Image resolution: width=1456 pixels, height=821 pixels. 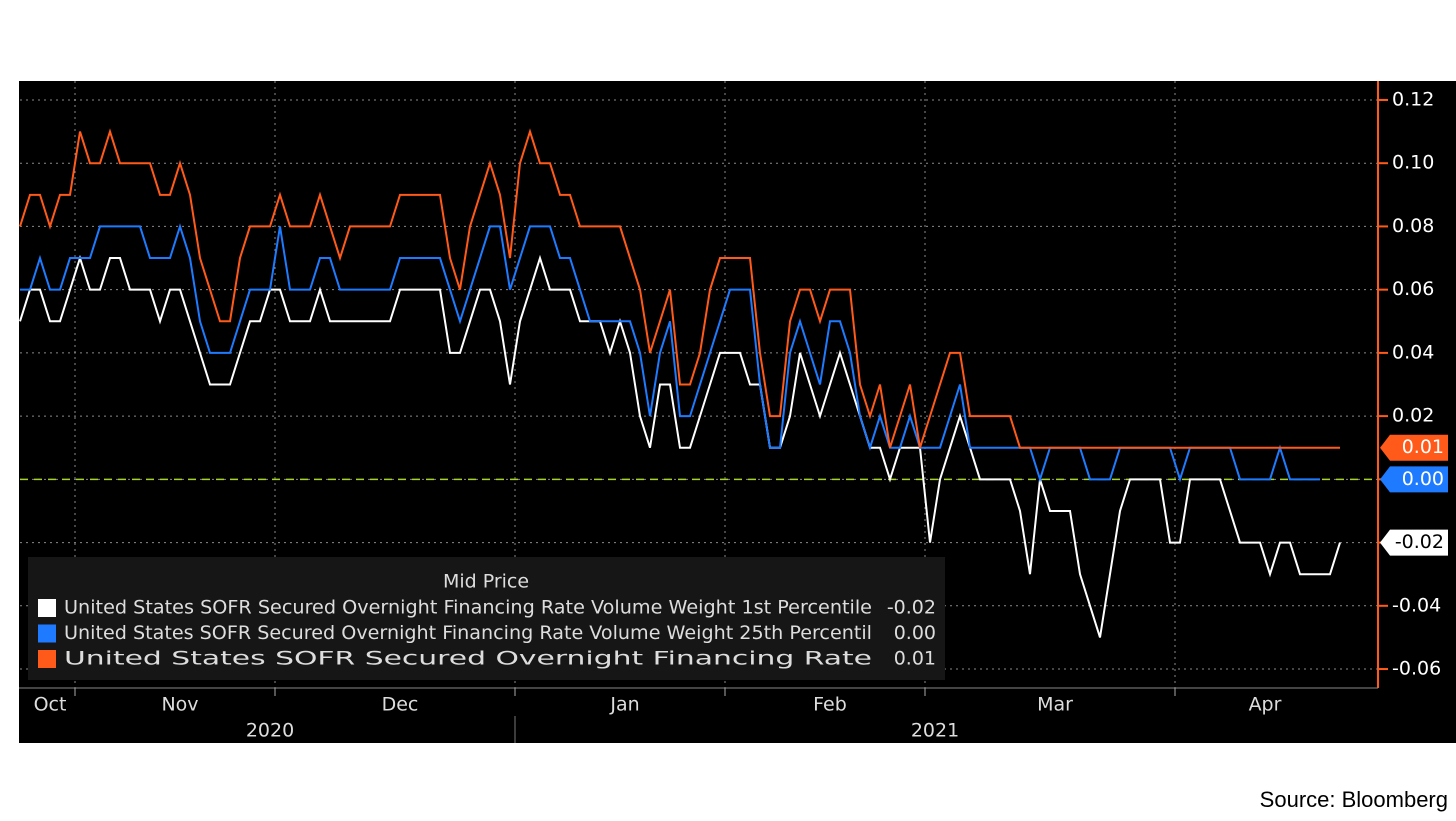 I want to click on year-label: 2021, so click(x=935, y=731).